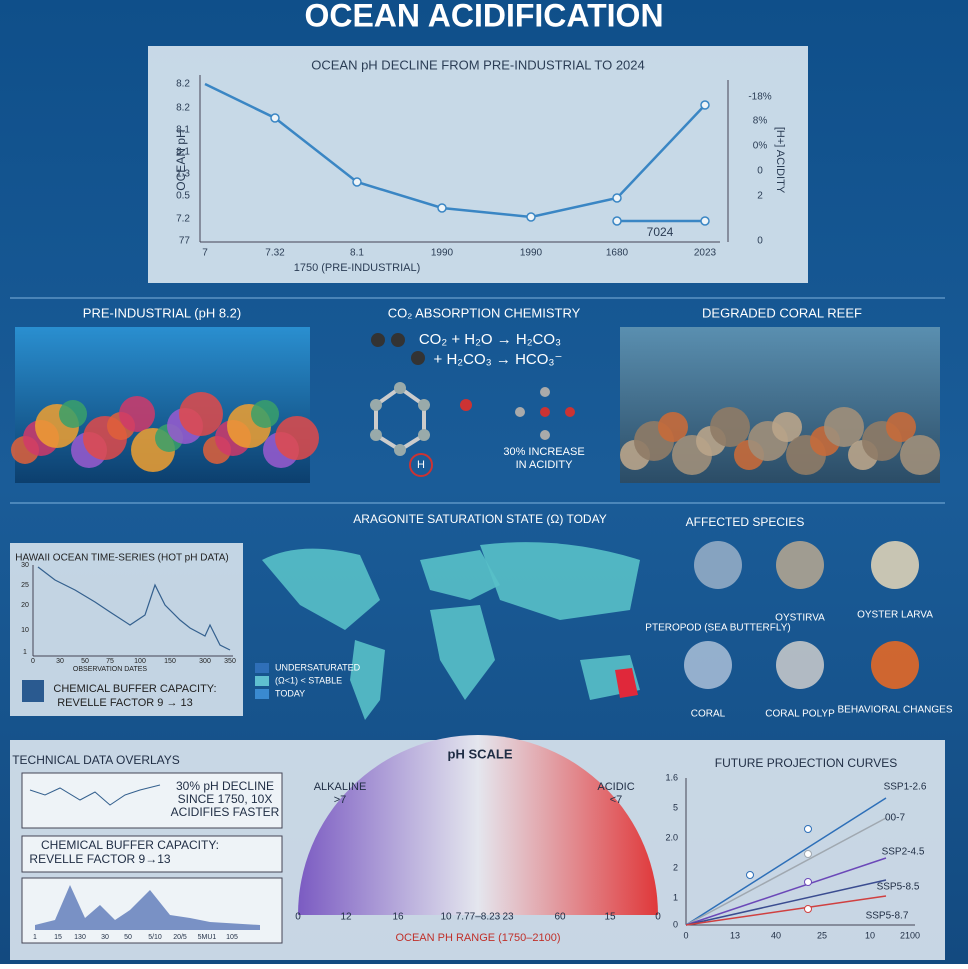  Describe the element at coordinates (822, 935) in the screenshot. I see `x-tick-label: 25` at that location.